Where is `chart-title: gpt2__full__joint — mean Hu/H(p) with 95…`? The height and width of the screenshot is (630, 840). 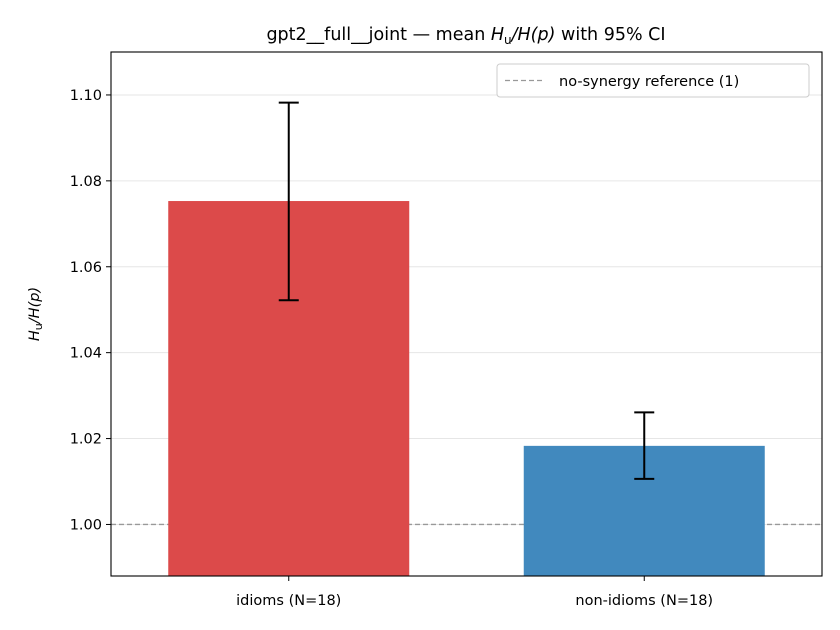 chart-title: gpt2__full__joint — mean Hu/H(p) with 95… is located at coordinates (465, 36).